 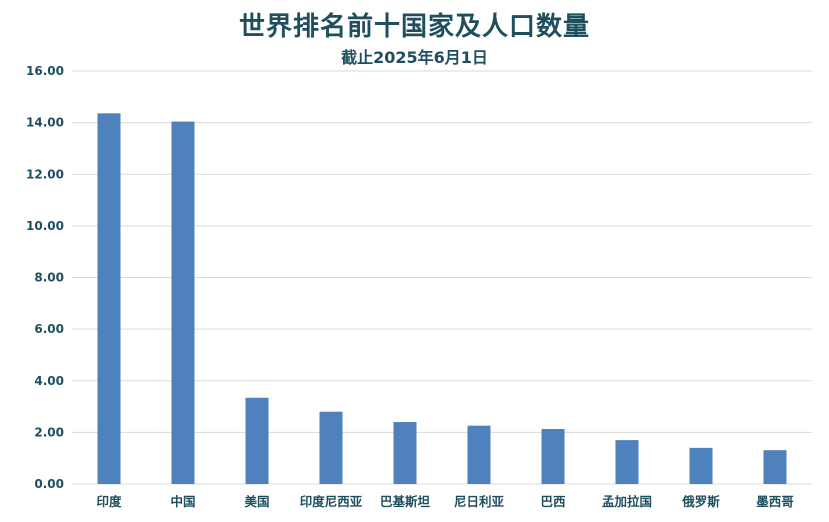 I want to click on y-tick-label: 0.00, so click(x=49, y=484).